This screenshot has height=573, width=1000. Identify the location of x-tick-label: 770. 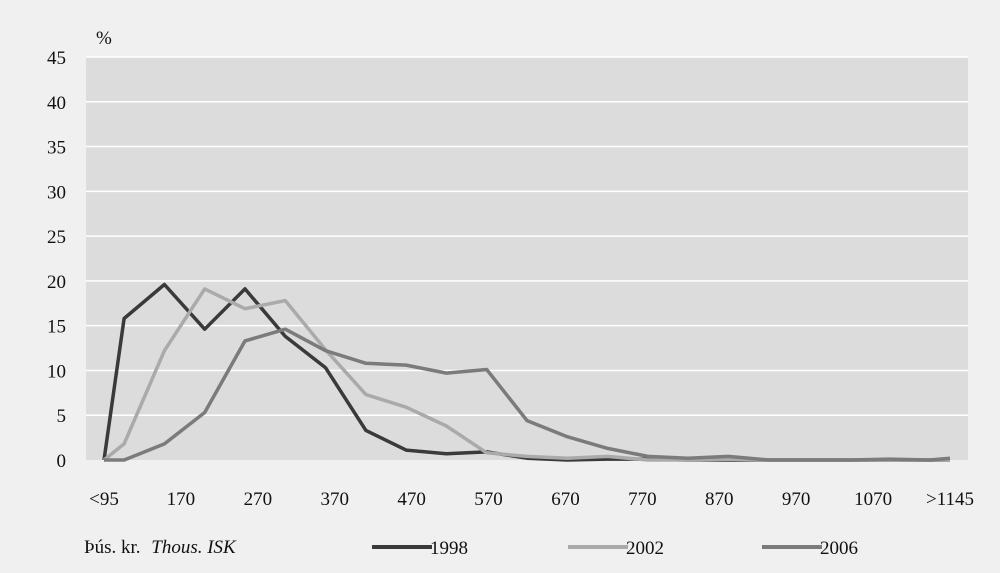
(642, 499).